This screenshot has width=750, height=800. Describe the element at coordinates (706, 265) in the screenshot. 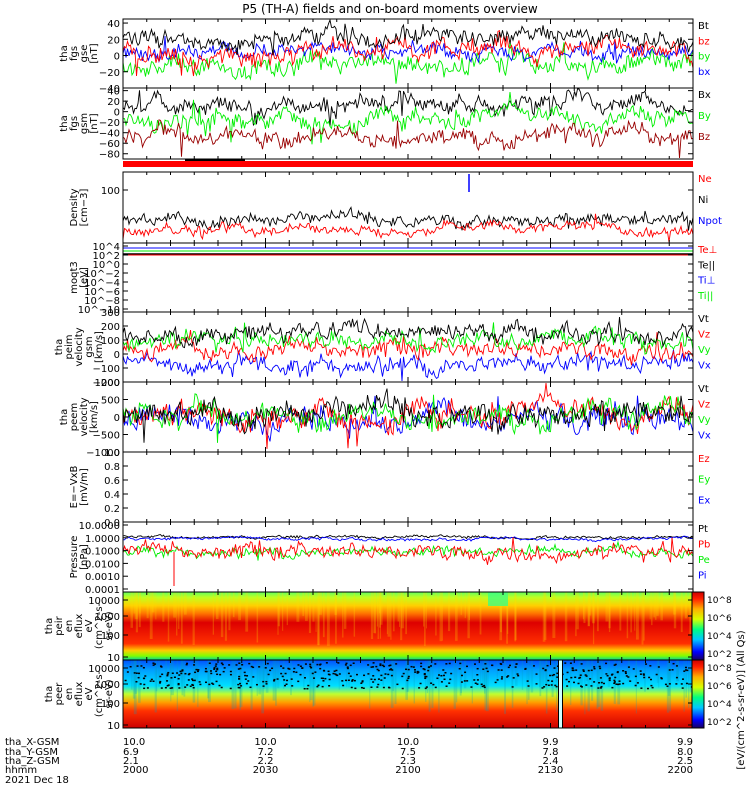

I see `legend-entry: Te||` at that location.